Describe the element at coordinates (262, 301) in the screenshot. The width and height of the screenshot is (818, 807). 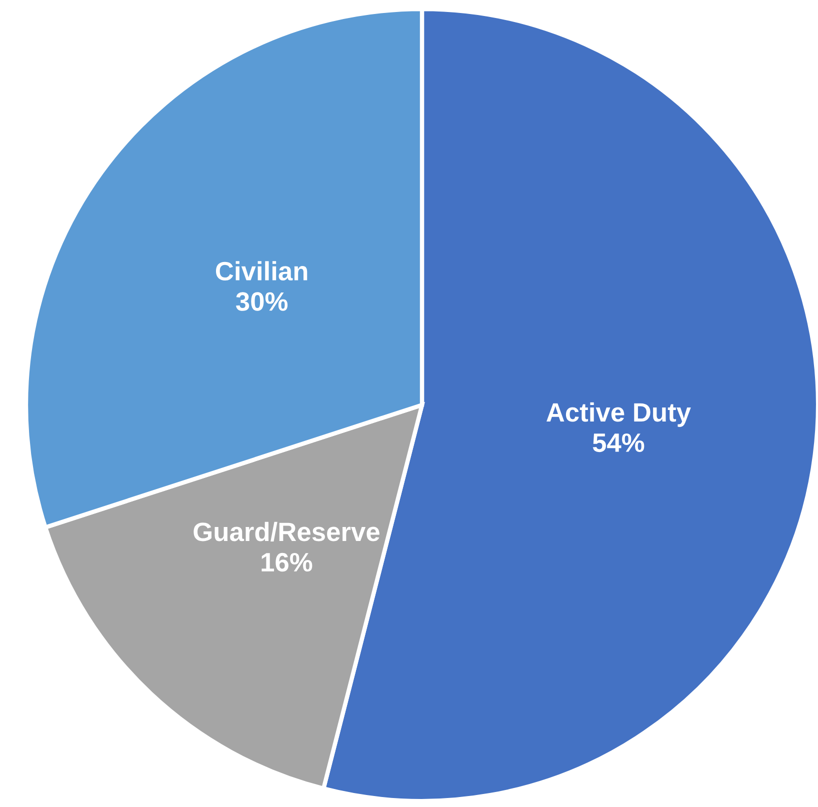
I see `data-label: 30%` at that location.